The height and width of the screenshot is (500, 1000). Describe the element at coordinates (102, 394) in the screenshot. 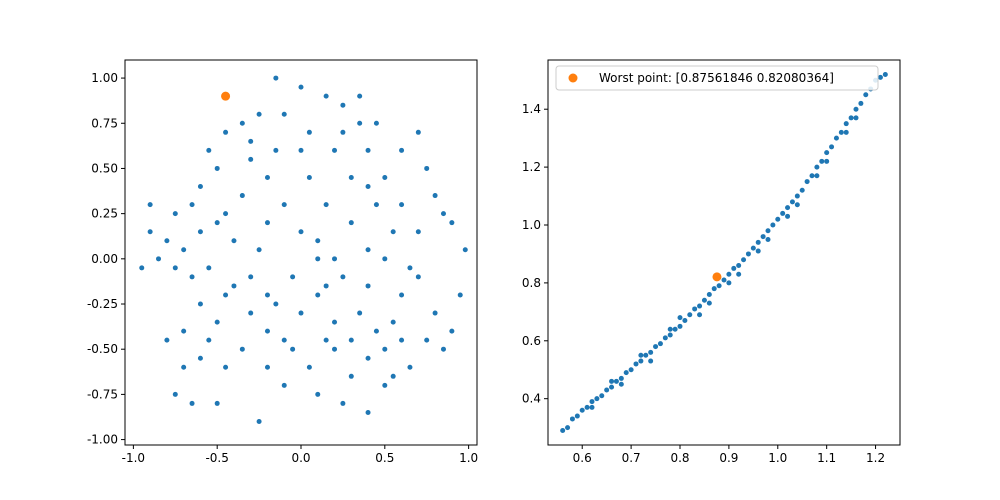

I see `y-tick-label: -0.75` at that location.